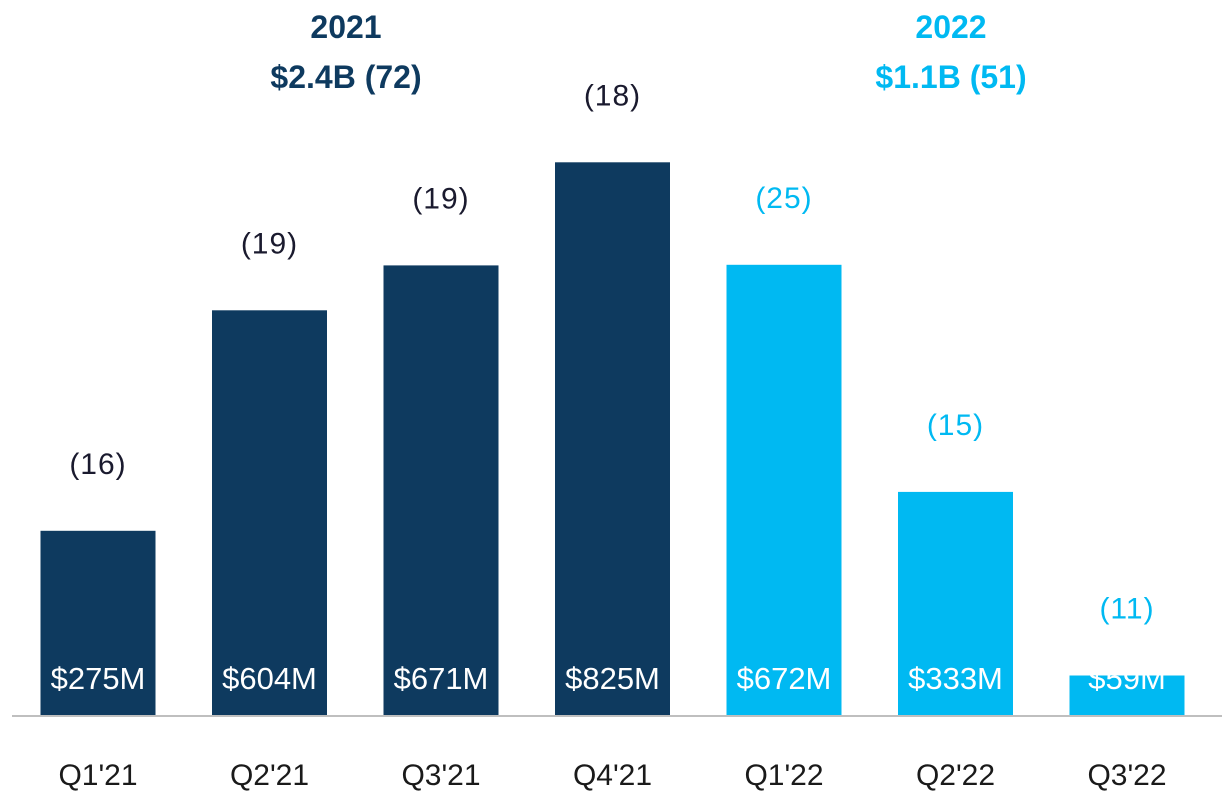 The image size is (1230, 798). What do you see at coordinates (955, 775) in the screenshot?
I see `x-tick-label: Q2'22` at bounding box center [955, 775].